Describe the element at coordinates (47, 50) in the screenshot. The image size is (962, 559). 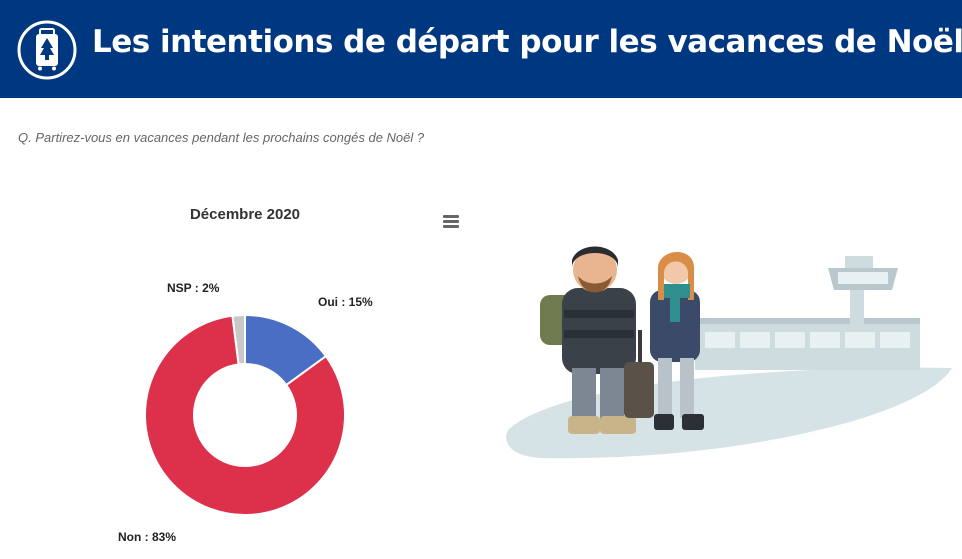
I see `suitcase-tree-icon` at that location.